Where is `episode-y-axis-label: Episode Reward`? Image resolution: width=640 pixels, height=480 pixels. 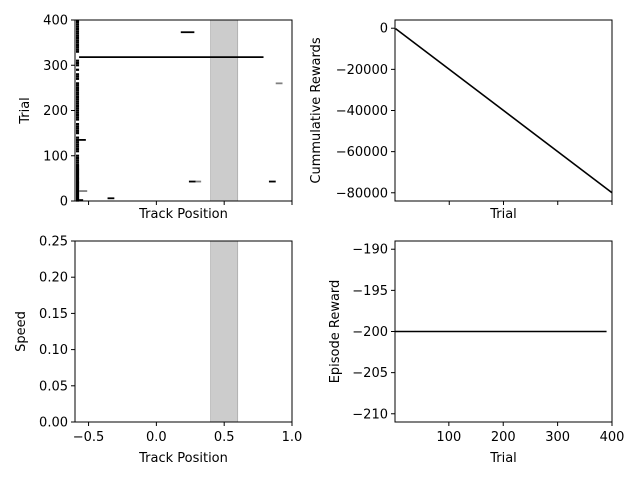
episode-y-axis-label: Episode Reward is located at coordinates (335, 332).